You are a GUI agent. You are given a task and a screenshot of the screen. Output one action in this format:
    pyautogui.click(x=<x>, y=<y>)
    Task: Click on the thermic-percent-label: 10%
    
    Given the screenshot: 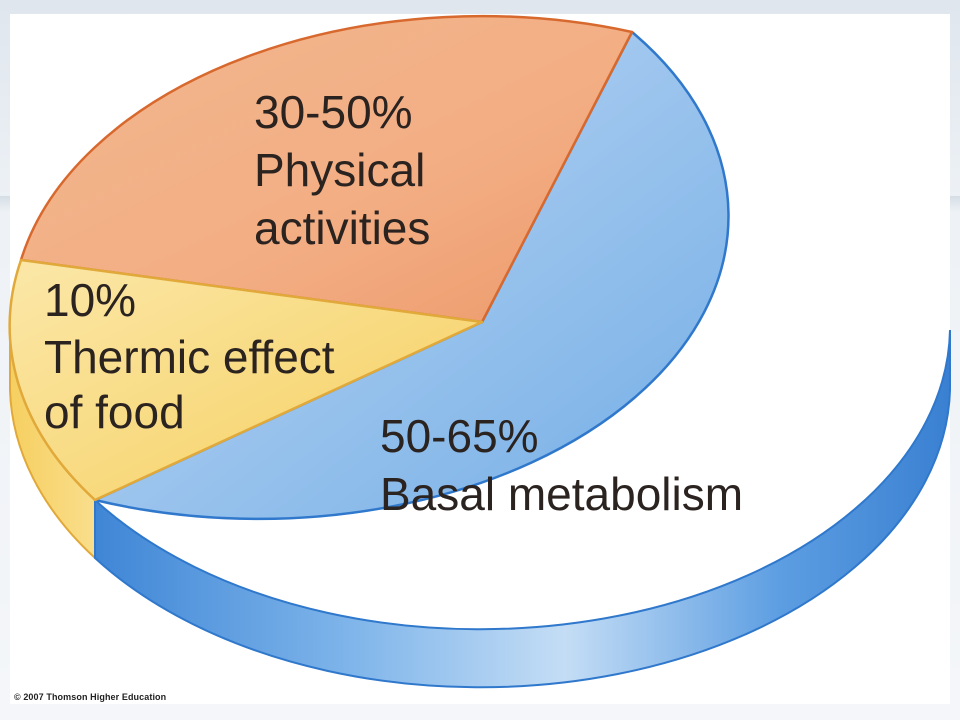 What is the action you would take?
    pyautogui.click(x=90, y=300)
    